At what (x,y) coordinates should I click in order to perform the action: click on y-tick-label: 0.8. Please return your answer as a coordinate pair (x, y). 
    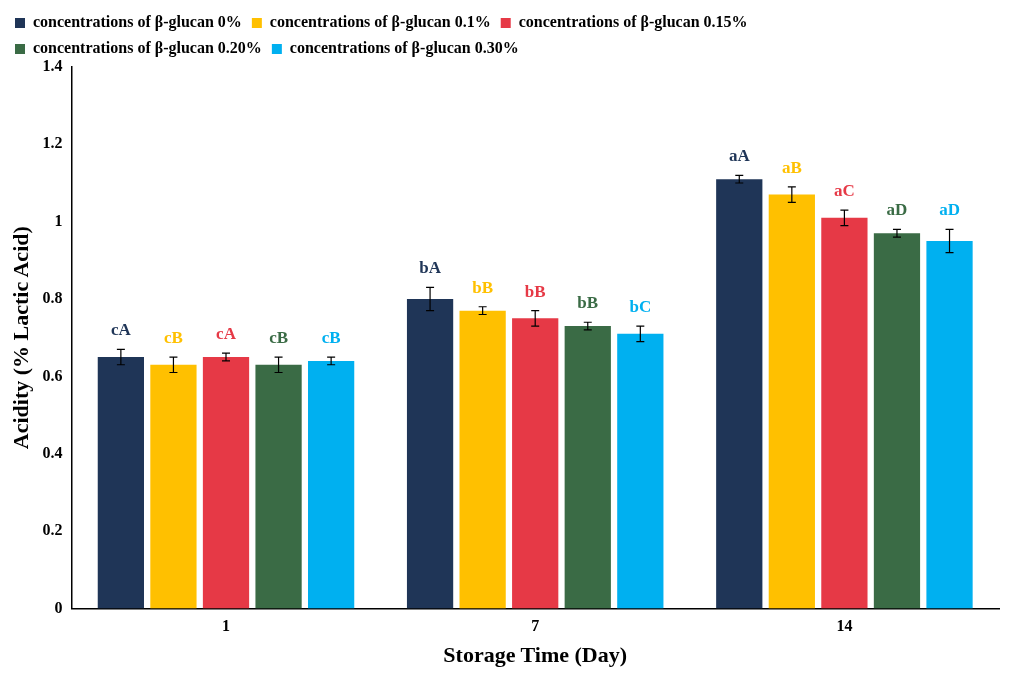
    Looking at the image, I should click on (52, 298).